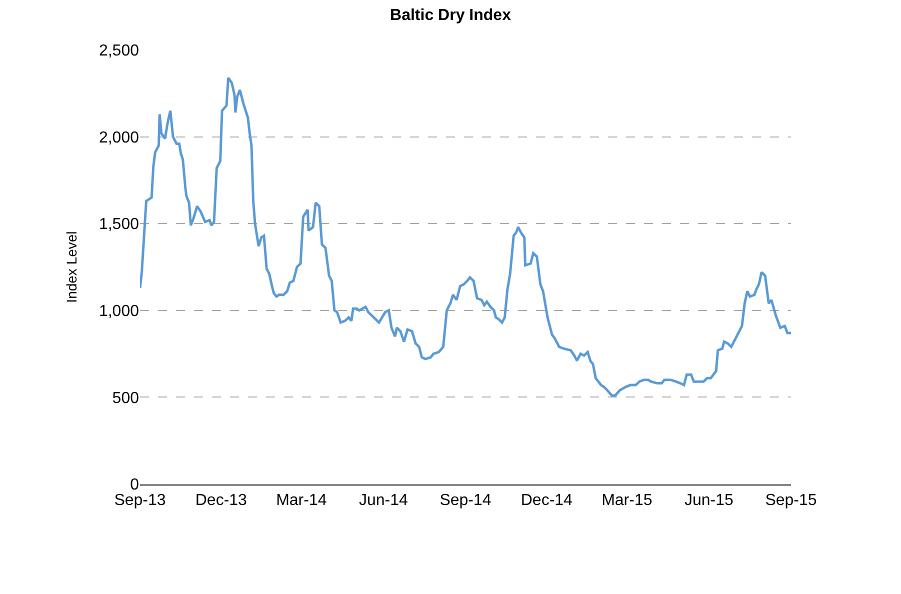 The image size is (901, 594). Describe the element at coordinates (126, 398) in the screenshot. I see `y-tick-label: 500` at that location.